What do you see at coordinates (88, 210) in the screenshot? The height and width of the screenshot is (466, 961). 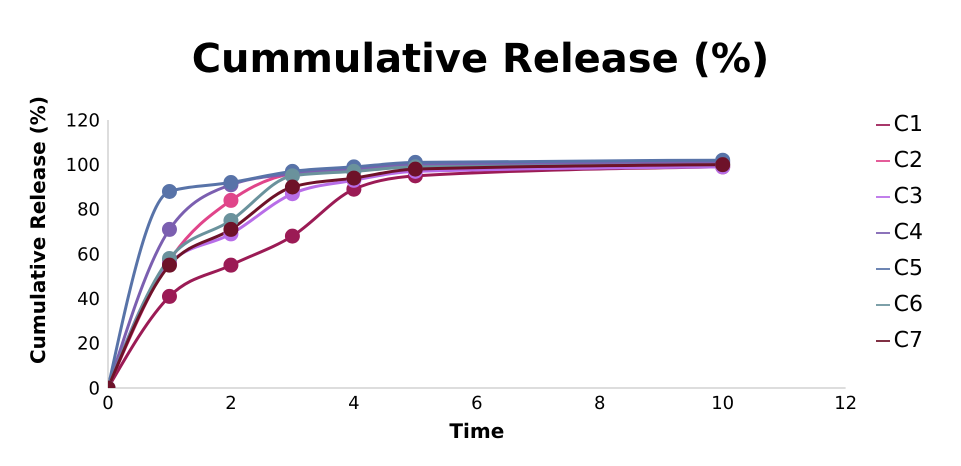 I see `y-tick-label: 80` at bounding box center [88, 210].